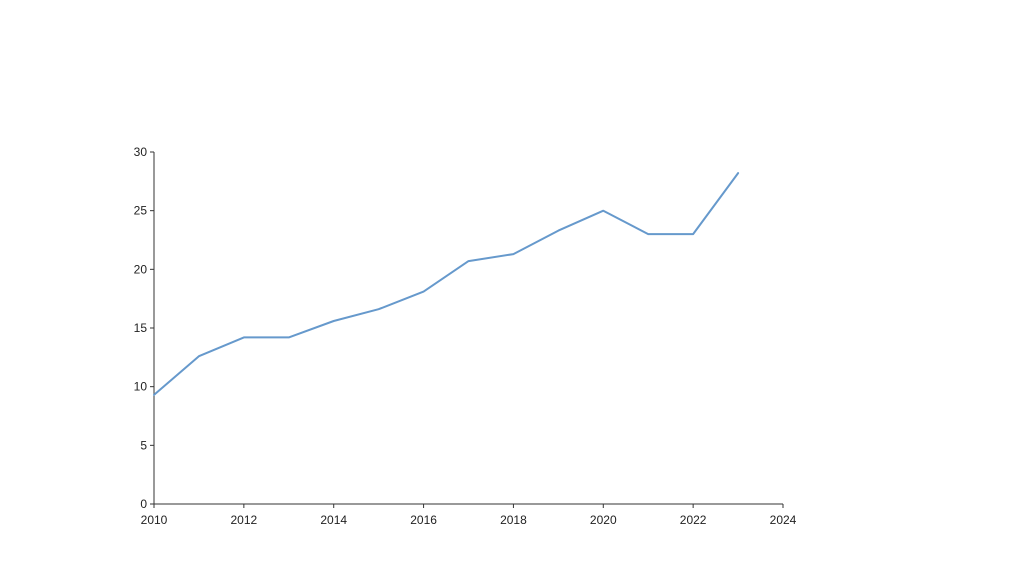  I want to click on y-tick-label: 30, so click(141, 152).